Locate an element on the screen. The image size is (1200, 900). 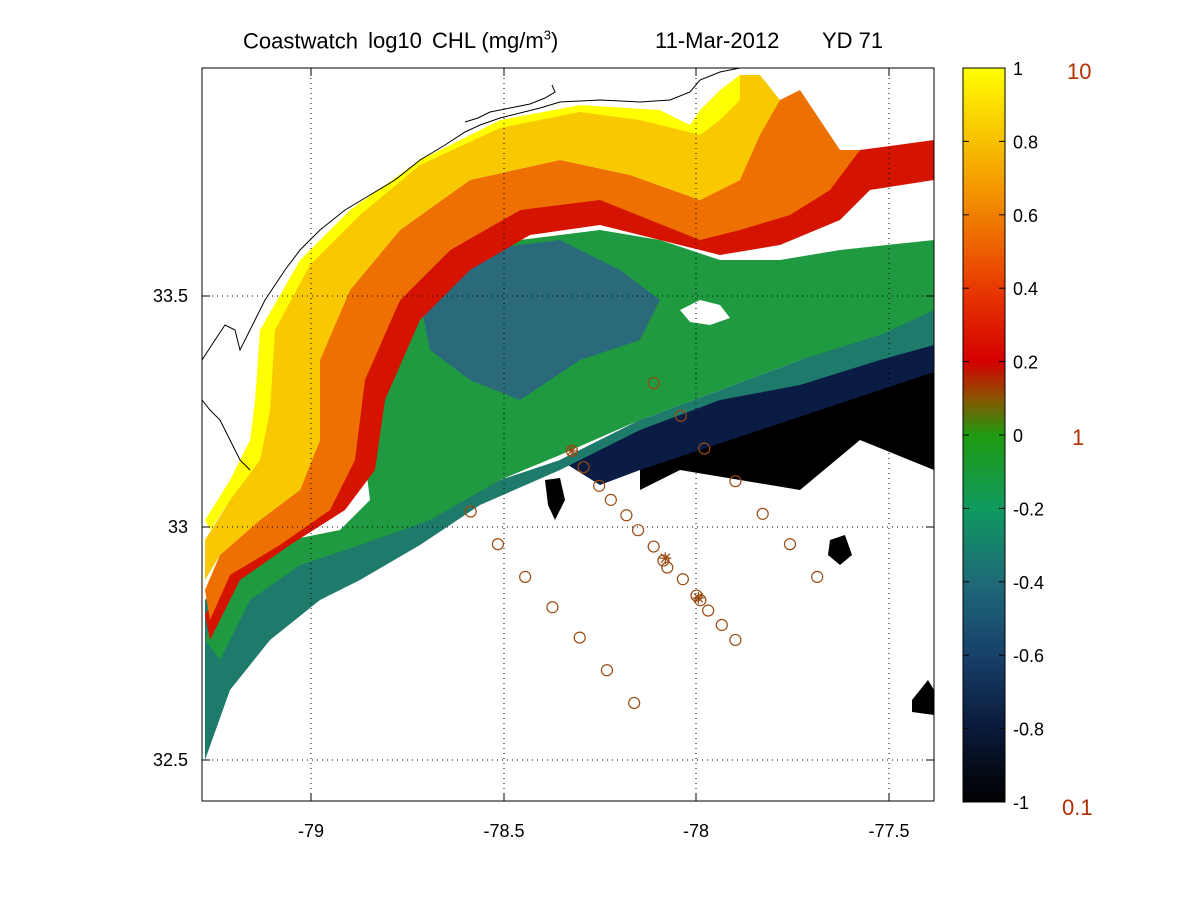
title-product: Coastwatch is located at coordinates (300, 41).